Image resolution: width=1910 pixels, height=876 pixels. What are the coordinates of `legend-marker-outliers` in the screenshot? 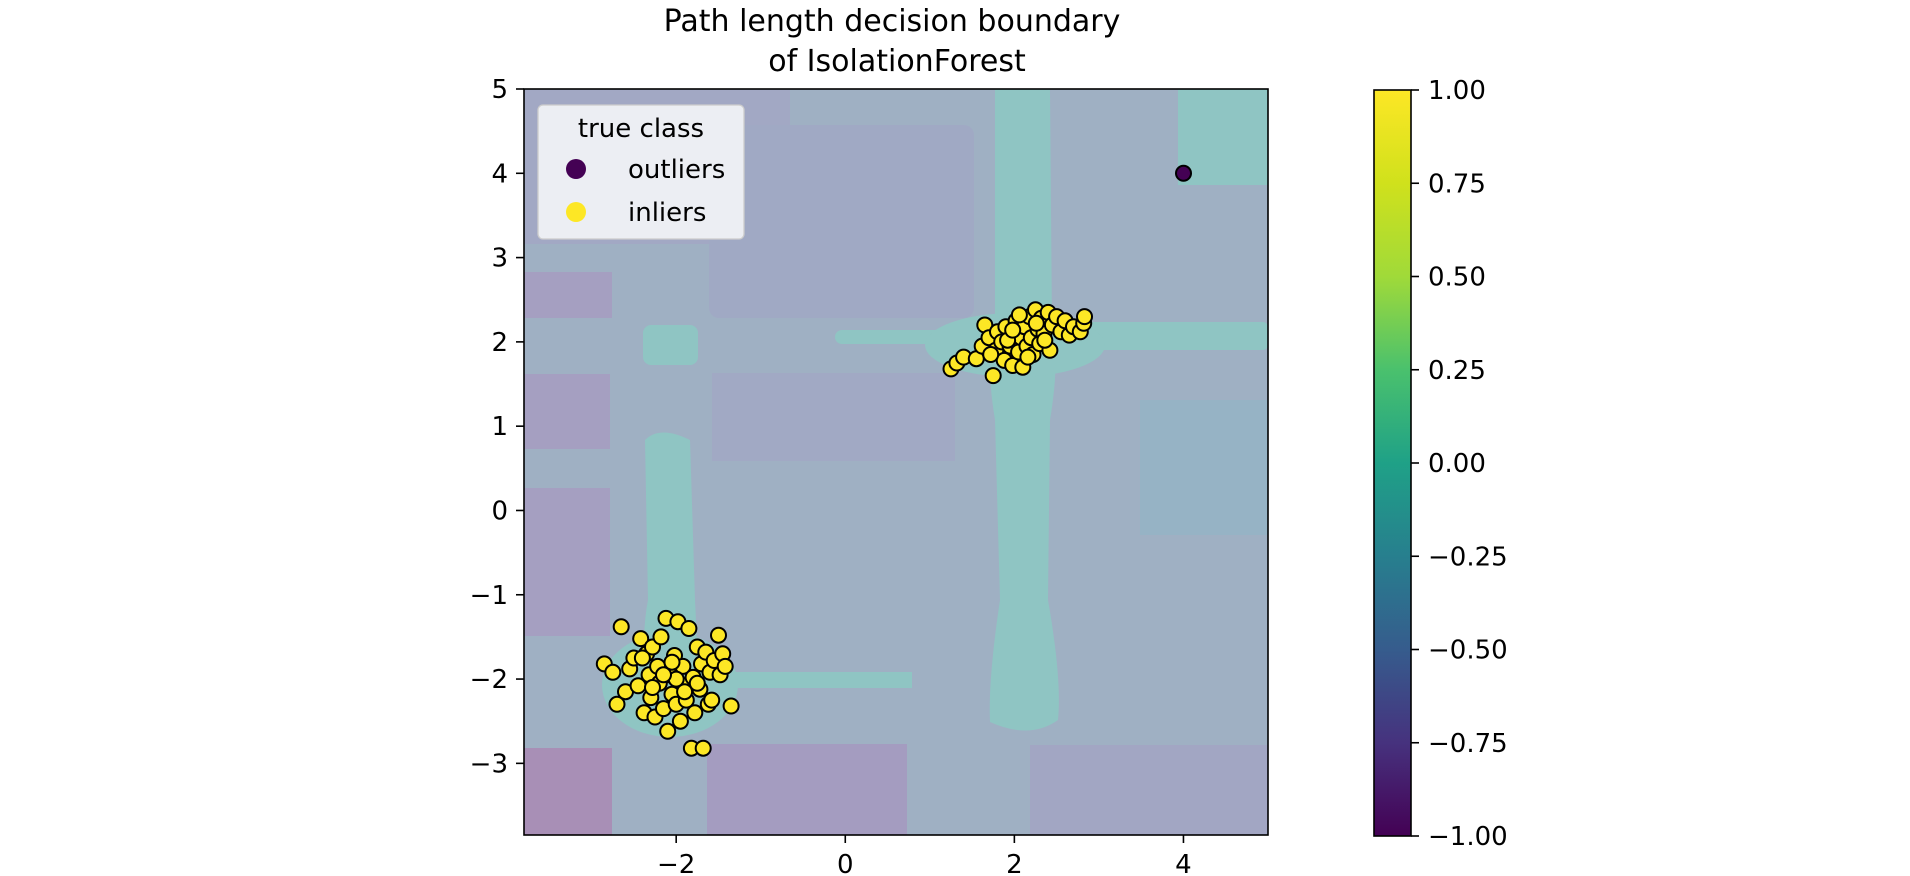 It's located at (576, 169).